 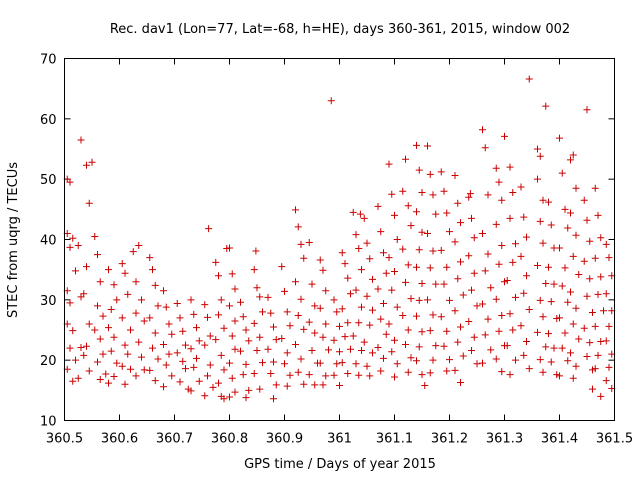 What do you see at coordinates (504, 439) in the screenshot?
I see `x-tick-label: 361.3` at bounding box center [504, 439].